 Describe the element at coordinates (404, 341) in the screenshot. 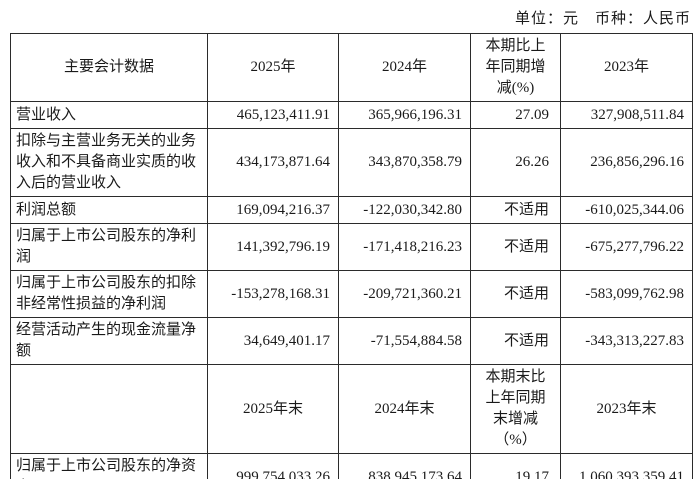

I see `cell-2024: -71,554,884.58` at that location.